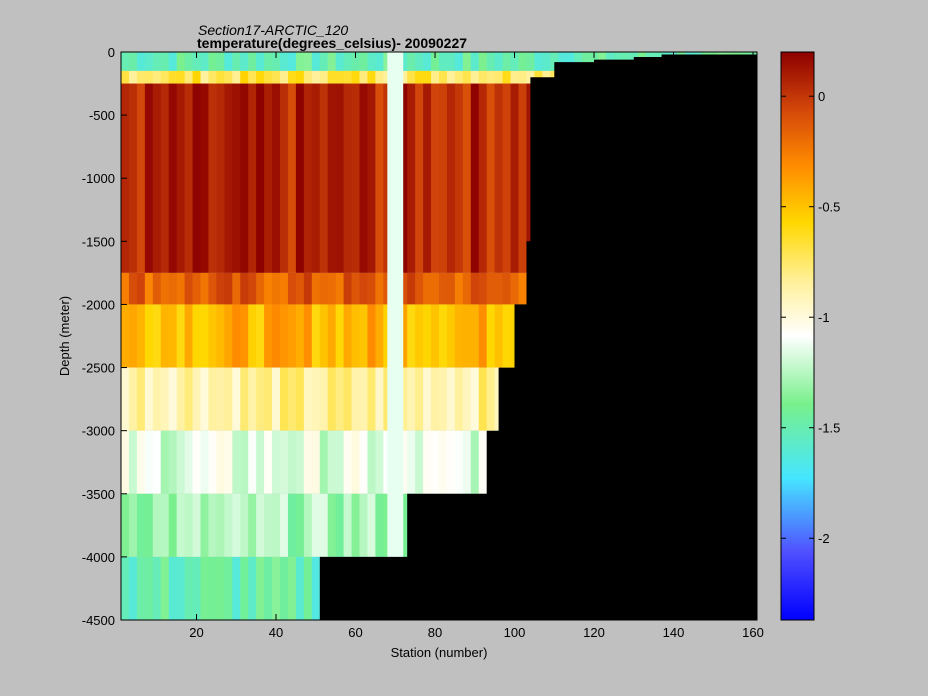 This screenshot has width=928, height=696. I want to click on chart-subtitle: temperature(degrees_celsius)- 20090227, so click(332, 43).